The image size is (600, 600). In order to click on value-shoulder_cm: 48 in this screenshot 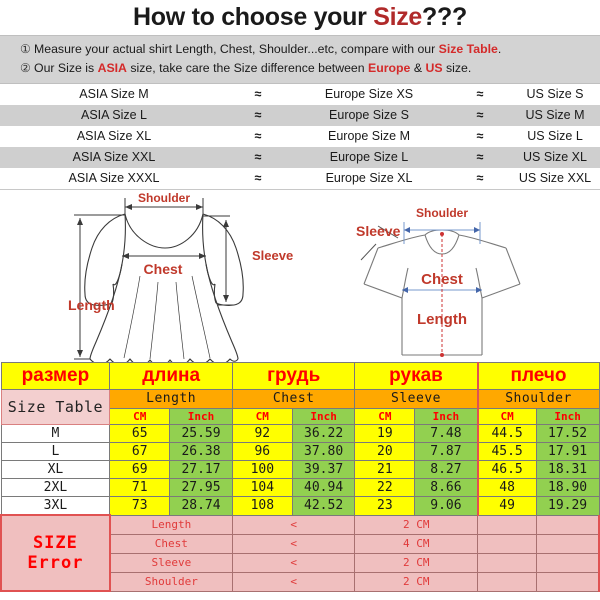, I will do `click(506, 488)`.